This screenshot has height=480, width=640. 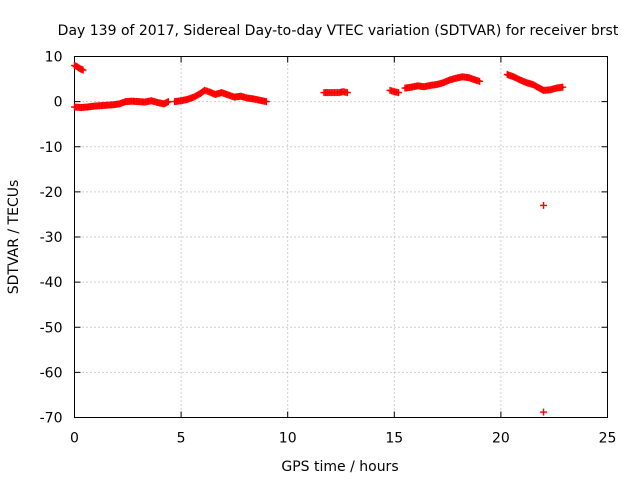 What do you see at coordinates (74, 439) in the screenshot?
I see `x-tick-label: 0` at bounding box center [74, 439].